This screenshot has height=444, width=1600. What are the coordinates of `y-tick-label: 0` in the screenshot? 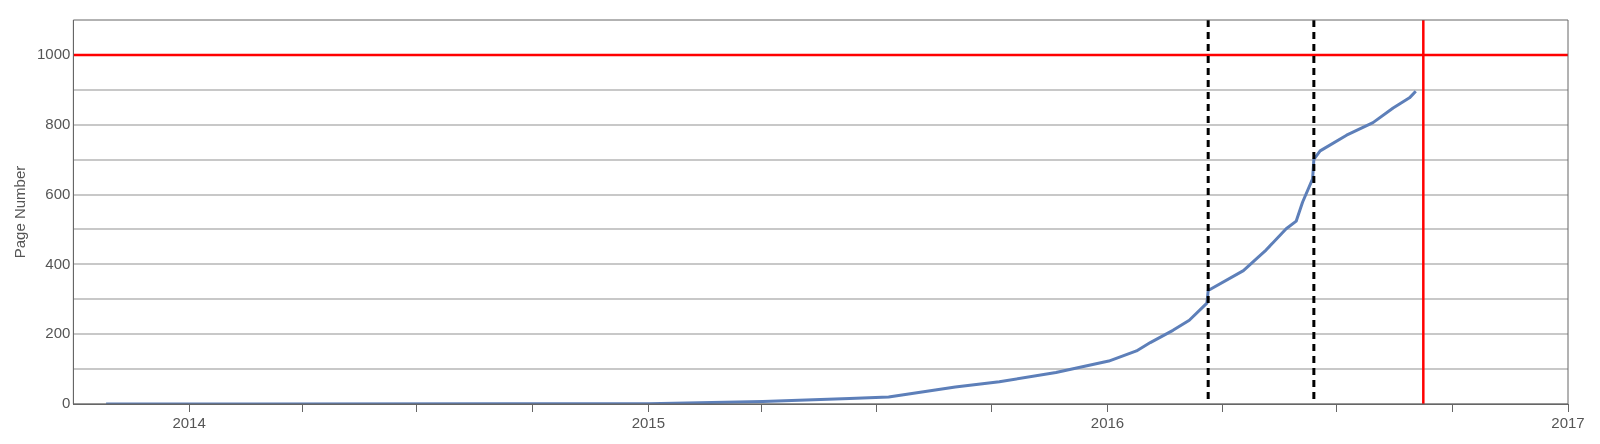 It's located at (66, 403).